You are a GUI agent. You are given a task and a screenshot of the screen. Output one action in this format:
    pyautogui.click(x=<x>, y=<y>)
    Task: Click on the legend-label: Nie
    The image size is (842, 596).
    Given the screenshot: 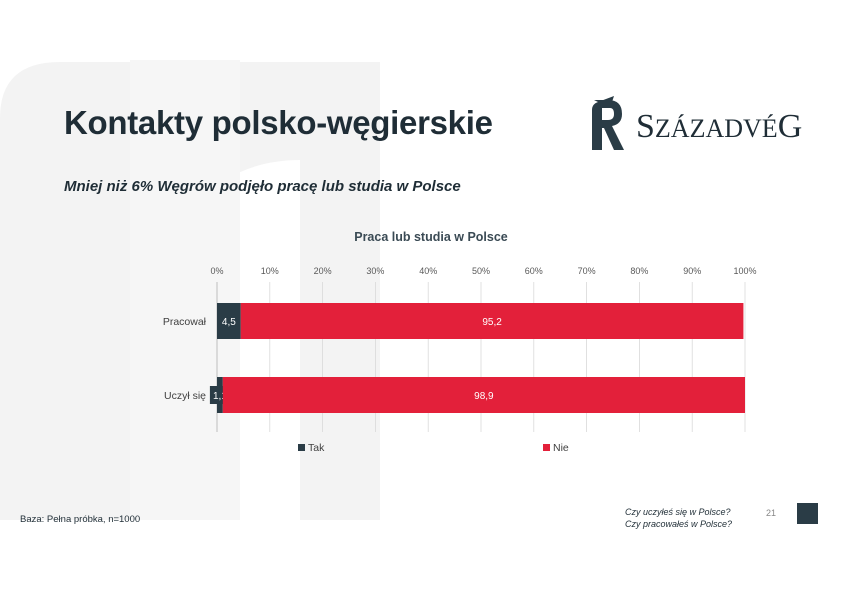 What is the action you would take?
    pyautogui.click(x=561, y=448)
    